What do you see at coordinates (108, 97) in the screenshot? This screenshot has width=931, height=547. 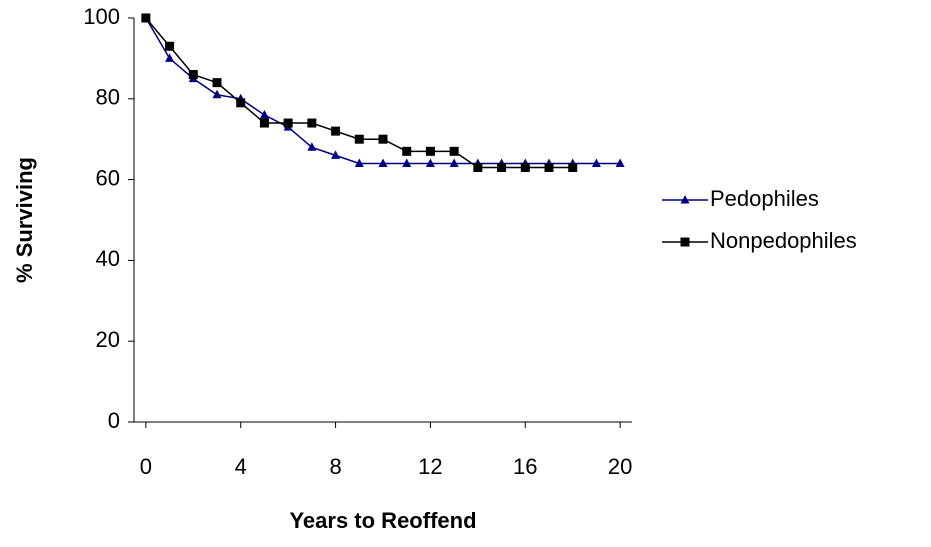 I see `y-tick-label: 80` at bounding box center [108, 97].